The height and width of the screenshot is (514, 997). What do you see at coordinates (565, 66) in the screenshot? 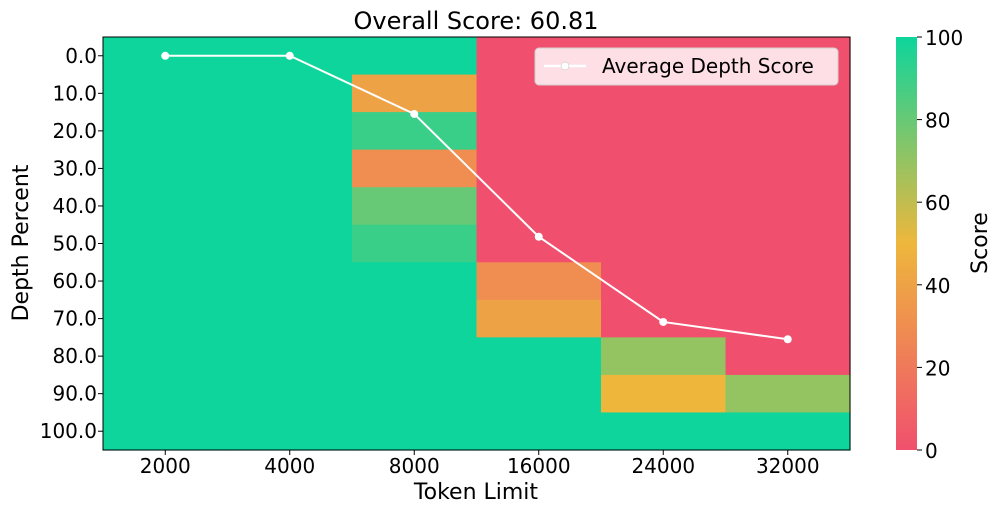
I see `legend-marker-swatch` at bounding box center [565, 66].